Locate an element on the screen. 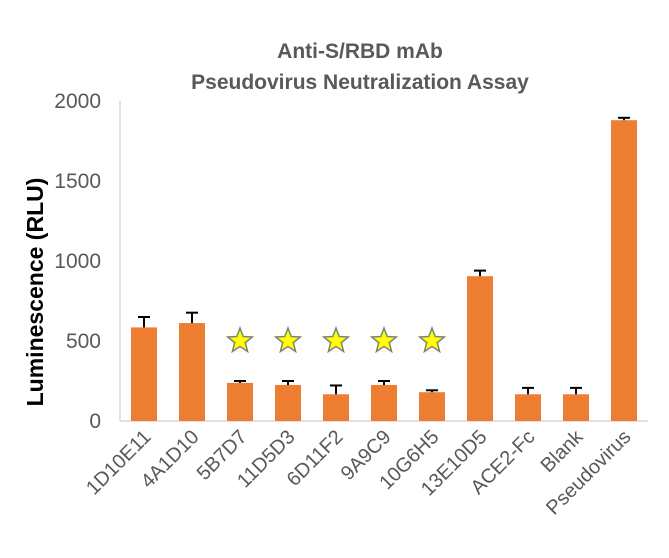  y-tick-label: 1500 is located at coordinates (77, 181).